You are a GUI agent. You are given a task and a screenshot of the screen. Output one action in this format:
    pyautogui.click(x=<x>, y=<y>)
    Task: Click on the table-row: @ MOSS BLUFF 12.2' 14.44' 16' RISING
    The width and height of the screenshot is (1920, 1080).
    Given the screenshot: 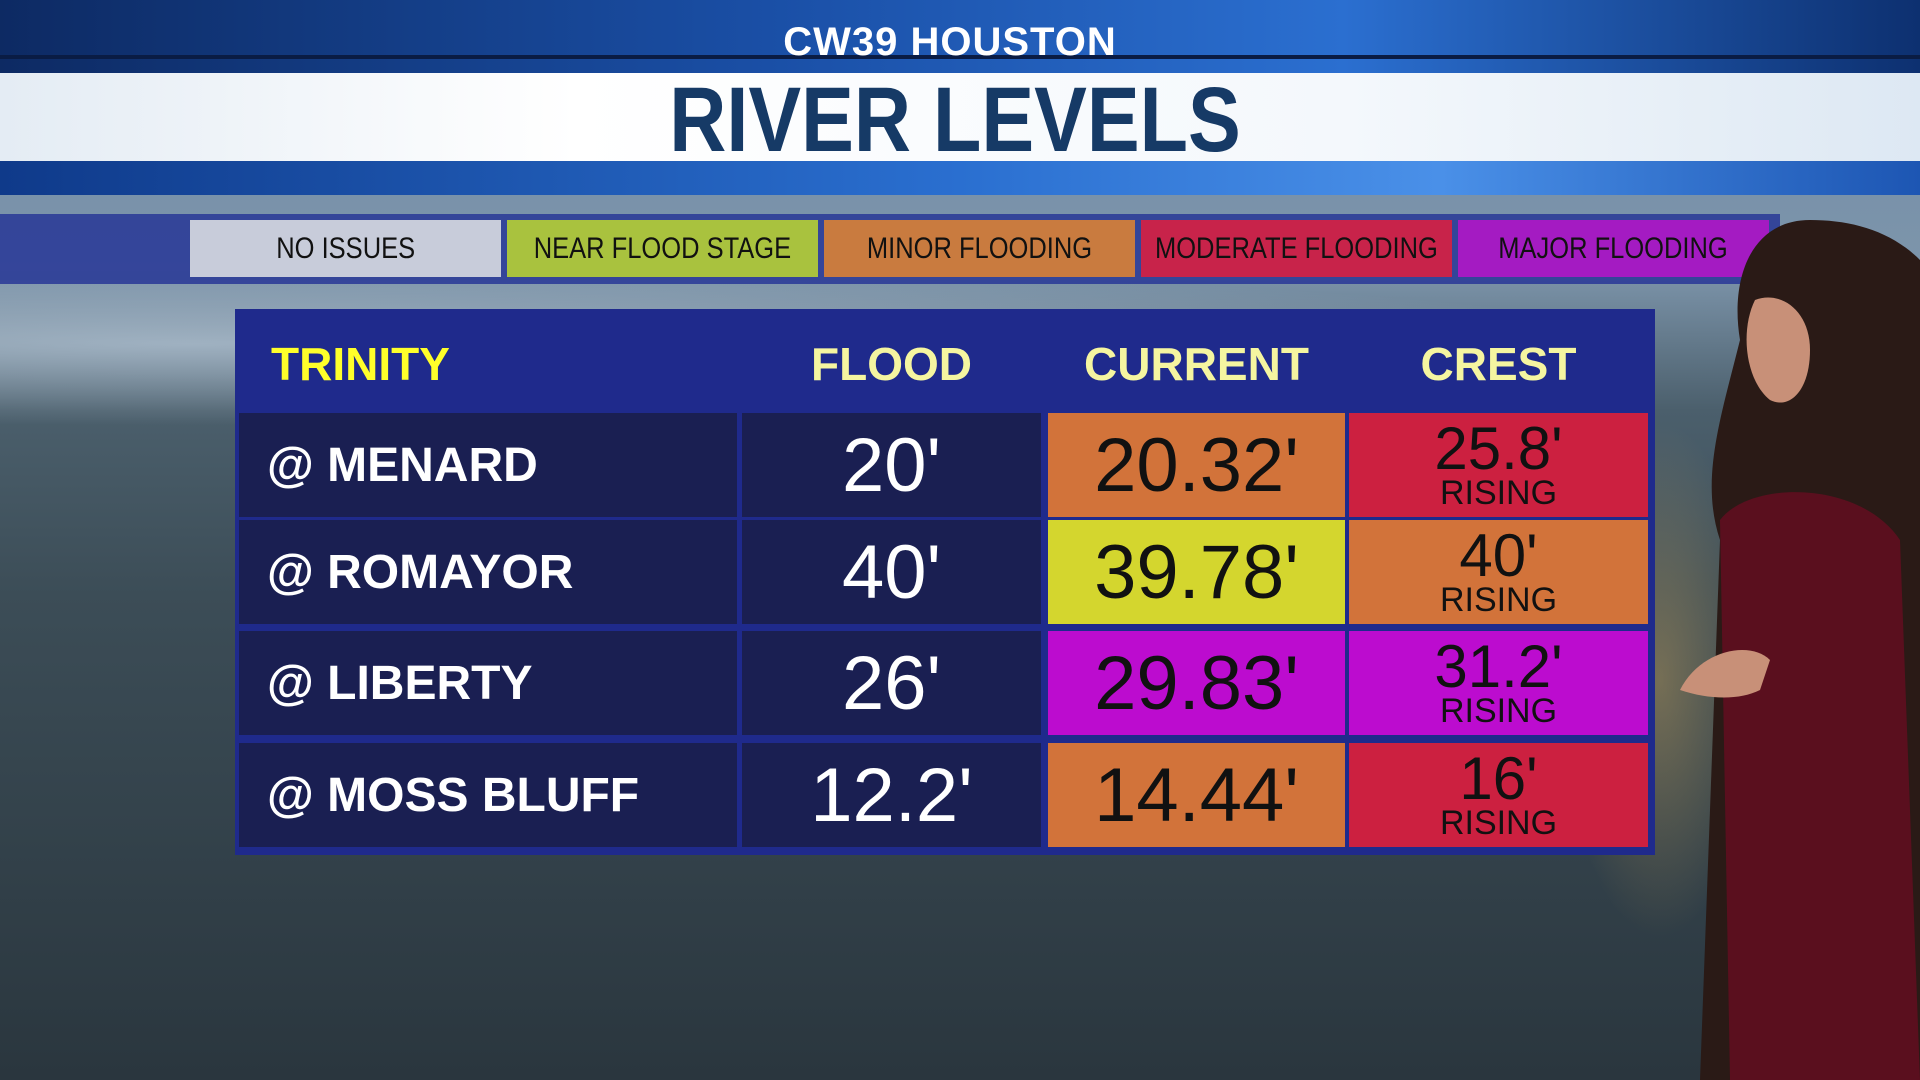 What is the action you would take?
    pyautogui.click(x=945, y=795)
    